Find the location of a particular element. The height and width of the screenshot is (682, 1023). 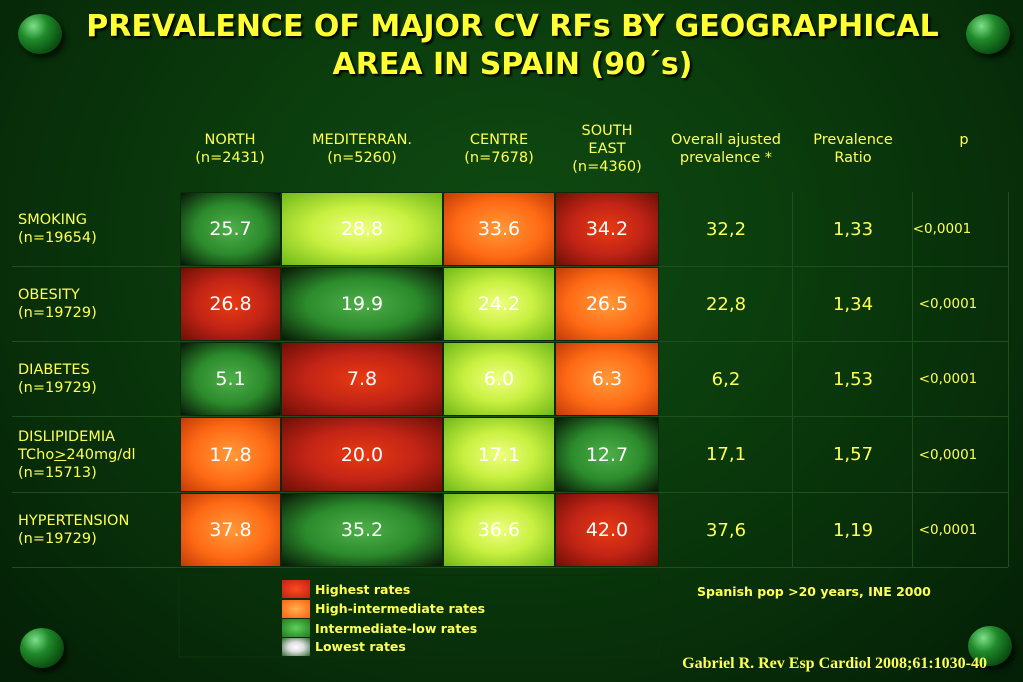

ratio-value: 1,53 is located at coordinates (853, 379).